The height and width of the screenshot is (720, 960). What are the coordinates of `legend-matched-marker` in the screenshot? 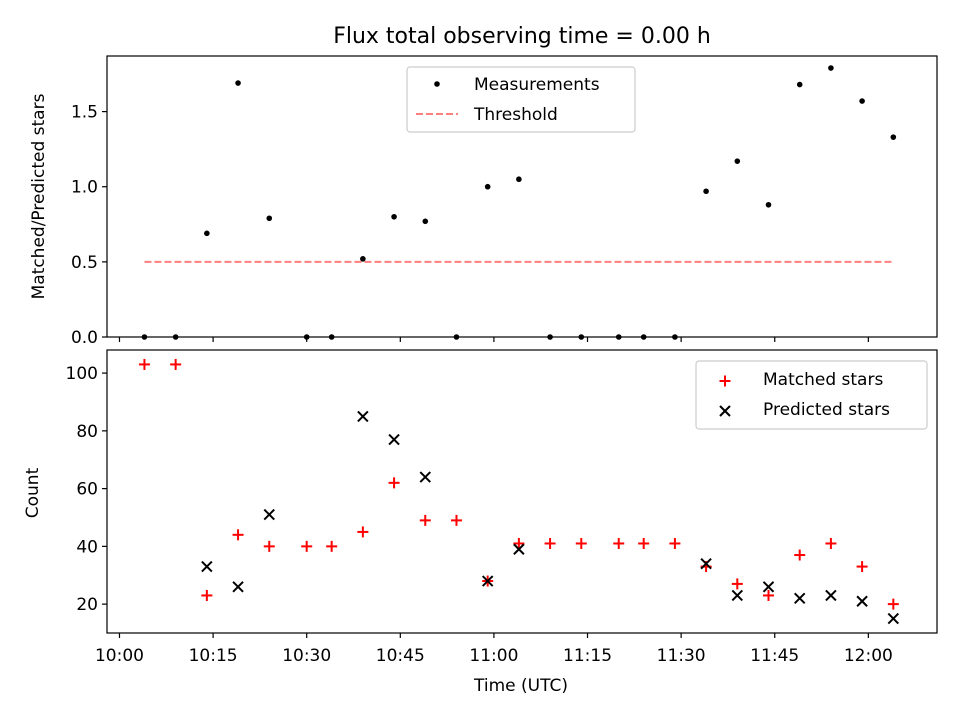 It's located at (725, 381).